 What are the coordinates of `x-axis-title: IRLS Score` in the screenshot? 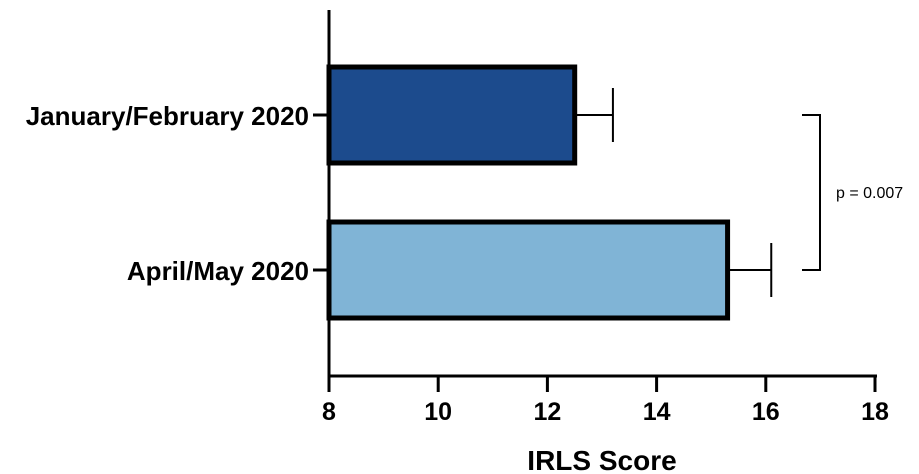 It's located at (601, 459).